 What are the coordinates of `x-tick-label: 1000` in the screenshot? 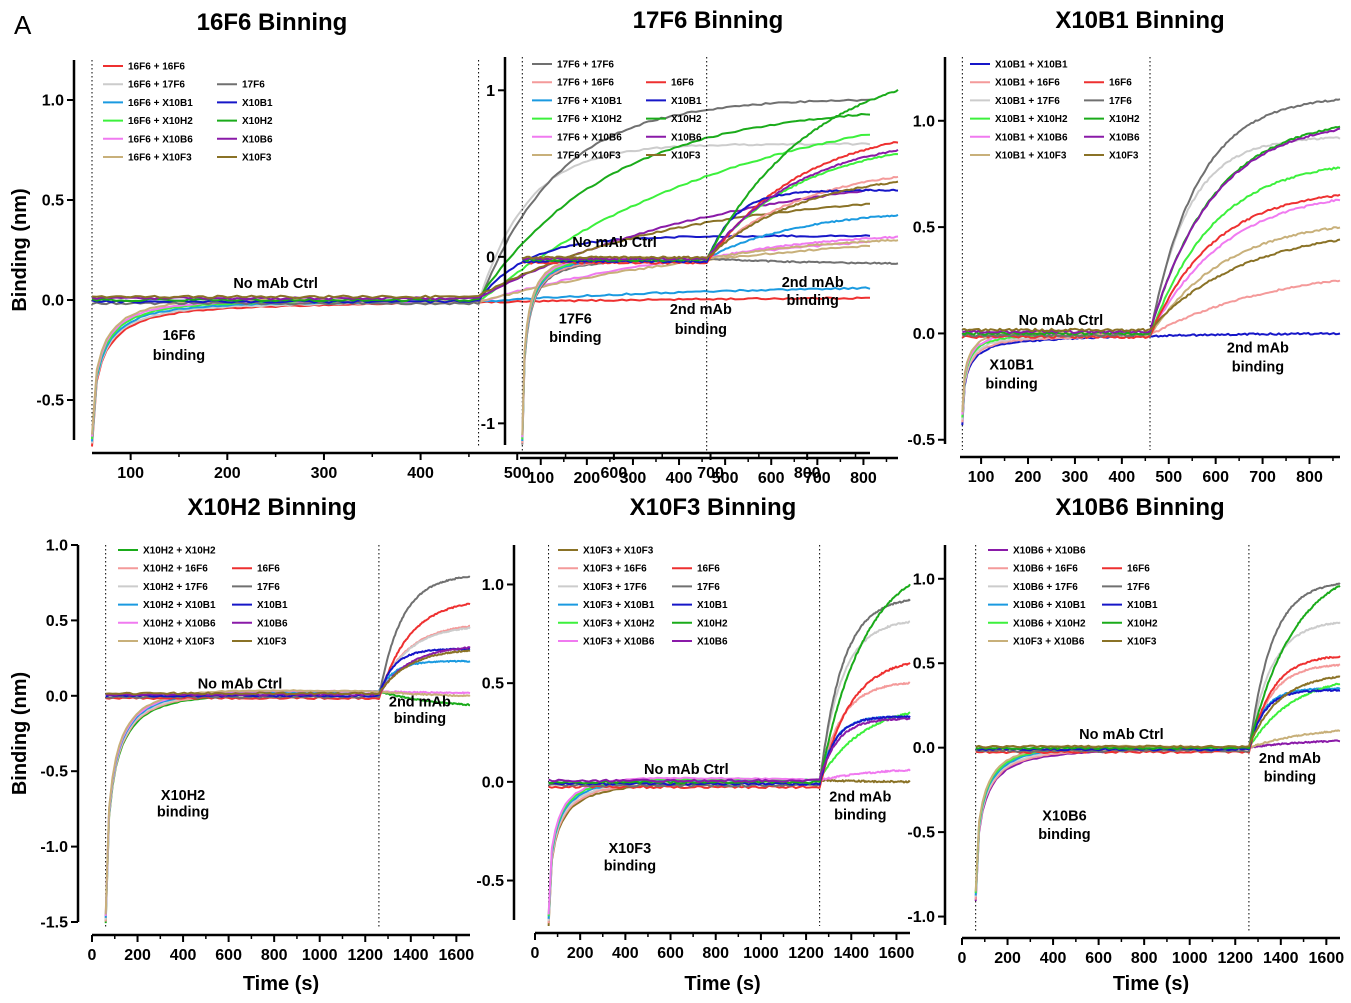 It's located at (1190, 958).